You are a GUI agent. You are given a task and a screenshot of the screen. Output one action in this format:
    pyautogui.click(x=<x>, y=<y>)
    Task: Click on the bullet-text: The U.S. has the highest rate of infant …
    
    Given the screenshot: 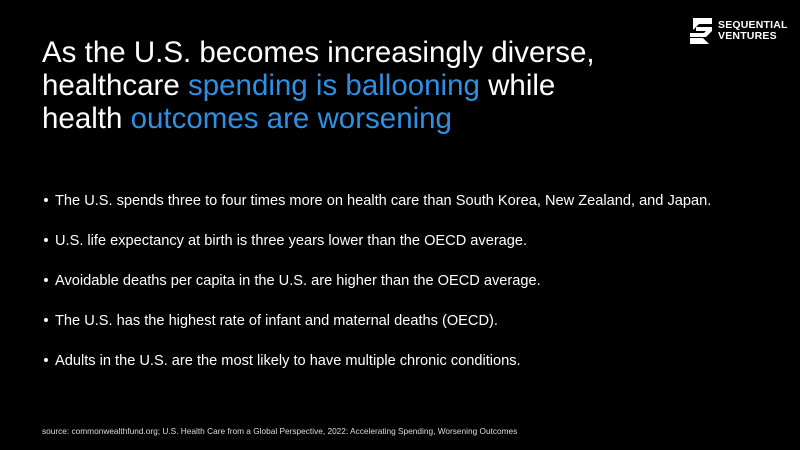 What is the action you would take?
    pyautogui.click(x=276, y=321)
    